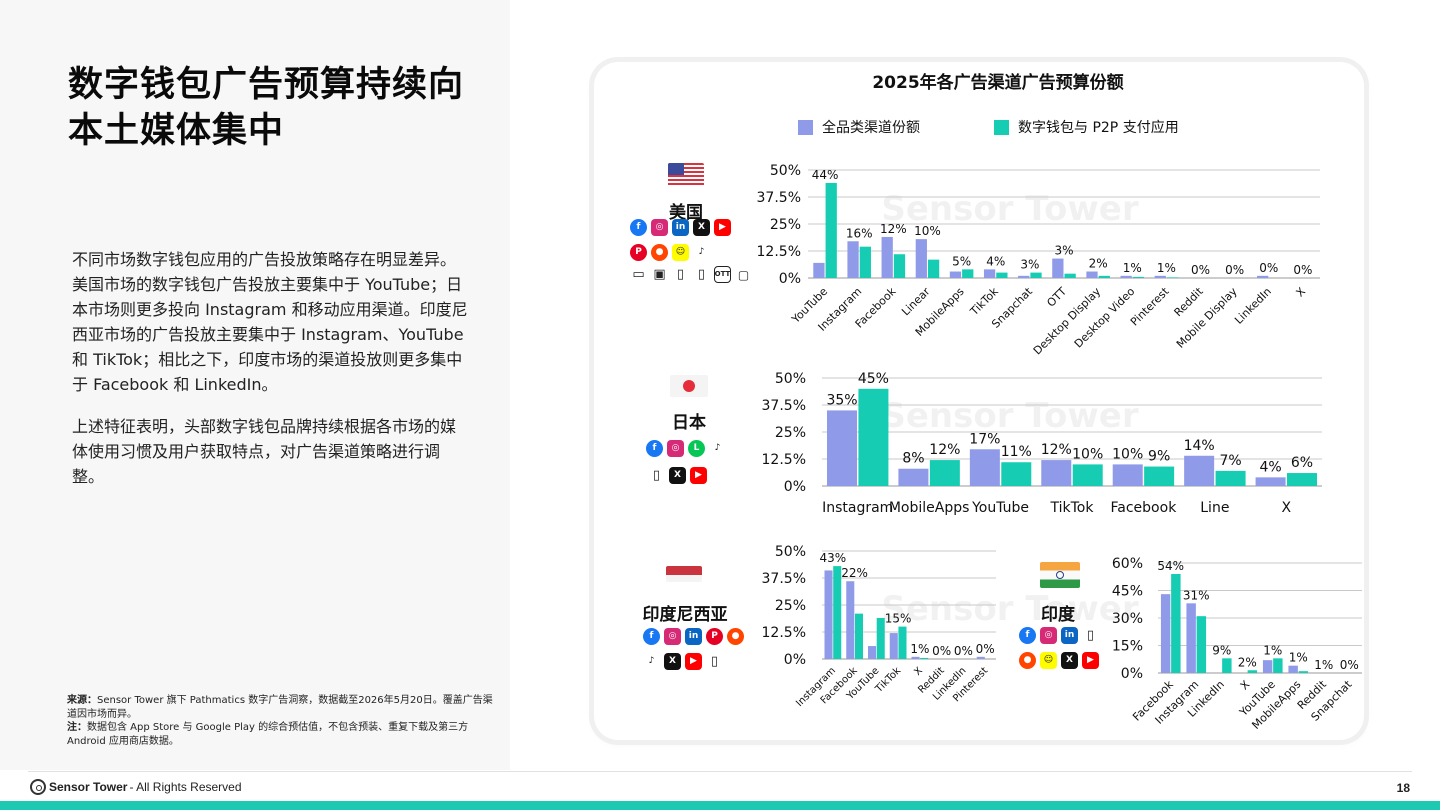  What do you see at coordinates (1060, 575) in the screenshot?
I see `in-flag` at bounding box center [1060, 575].